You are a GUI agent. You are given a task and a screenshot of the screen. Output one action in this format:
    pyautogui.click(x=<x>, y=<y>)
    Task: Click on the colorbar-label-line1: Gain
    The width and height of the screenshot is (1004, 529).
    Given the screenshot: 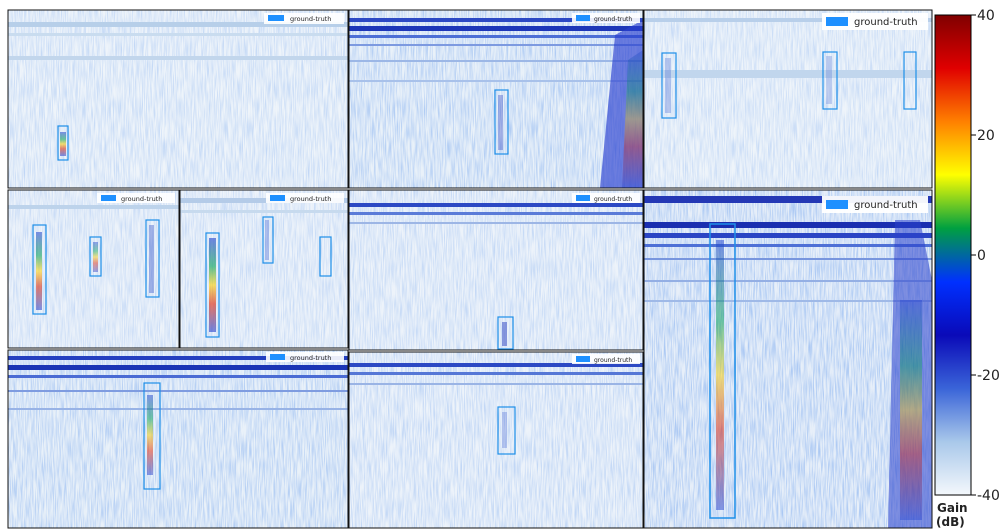 What is the action you would take?
    pyautogui.click(x=952, y=508)
    